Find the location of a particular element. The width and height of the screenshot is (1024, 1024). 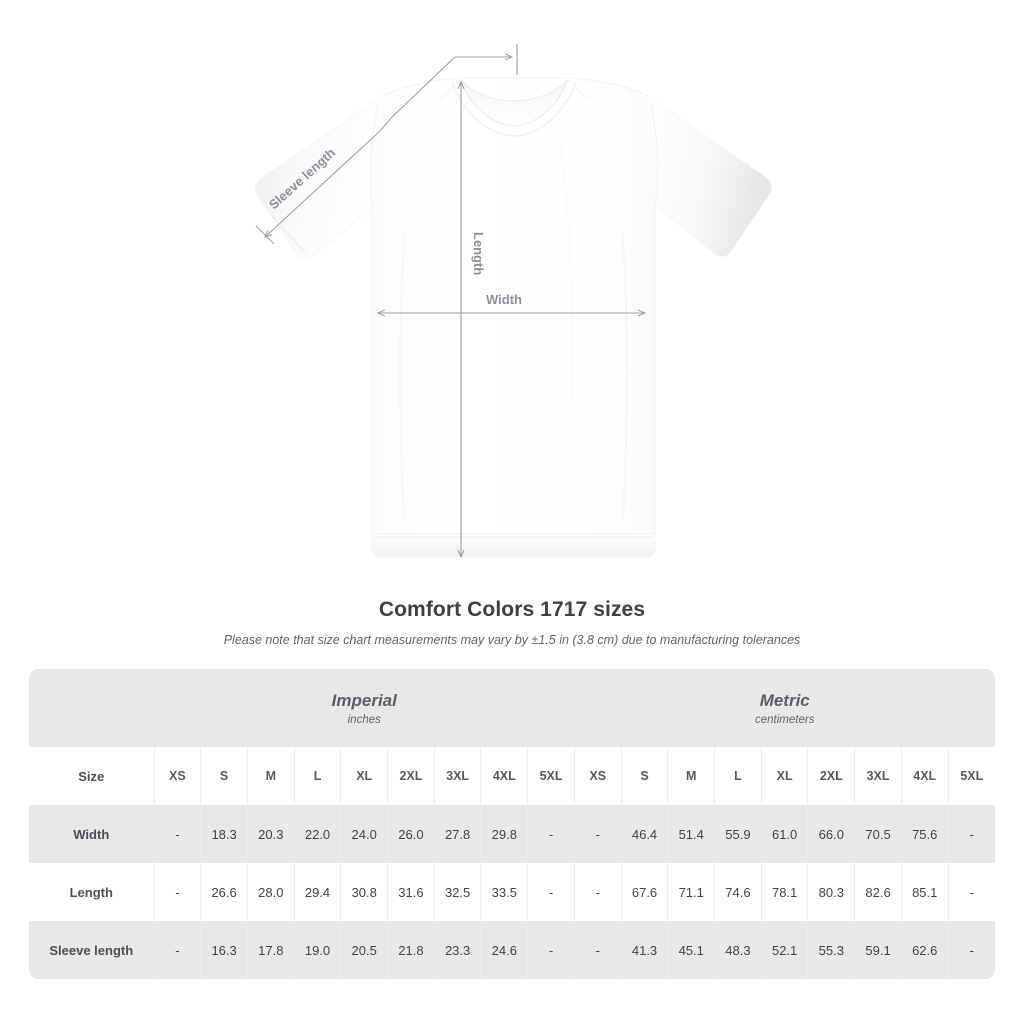

cell-length-imperial-xl: 30.8 is located at coordinates (364, 892).